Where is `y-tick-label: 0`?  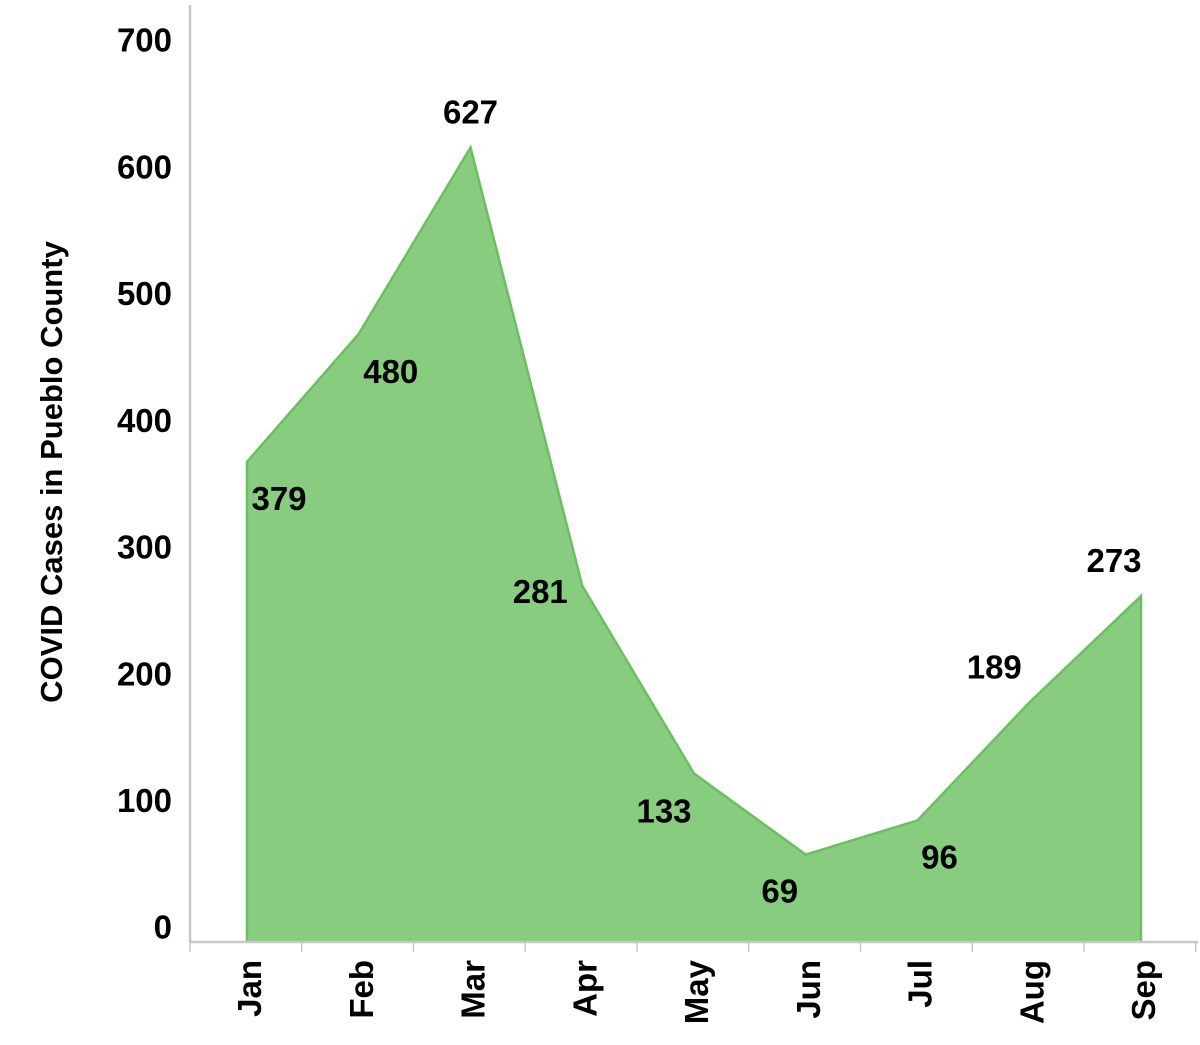
y-tick-label: 0 is located at coordinates (163, 927).